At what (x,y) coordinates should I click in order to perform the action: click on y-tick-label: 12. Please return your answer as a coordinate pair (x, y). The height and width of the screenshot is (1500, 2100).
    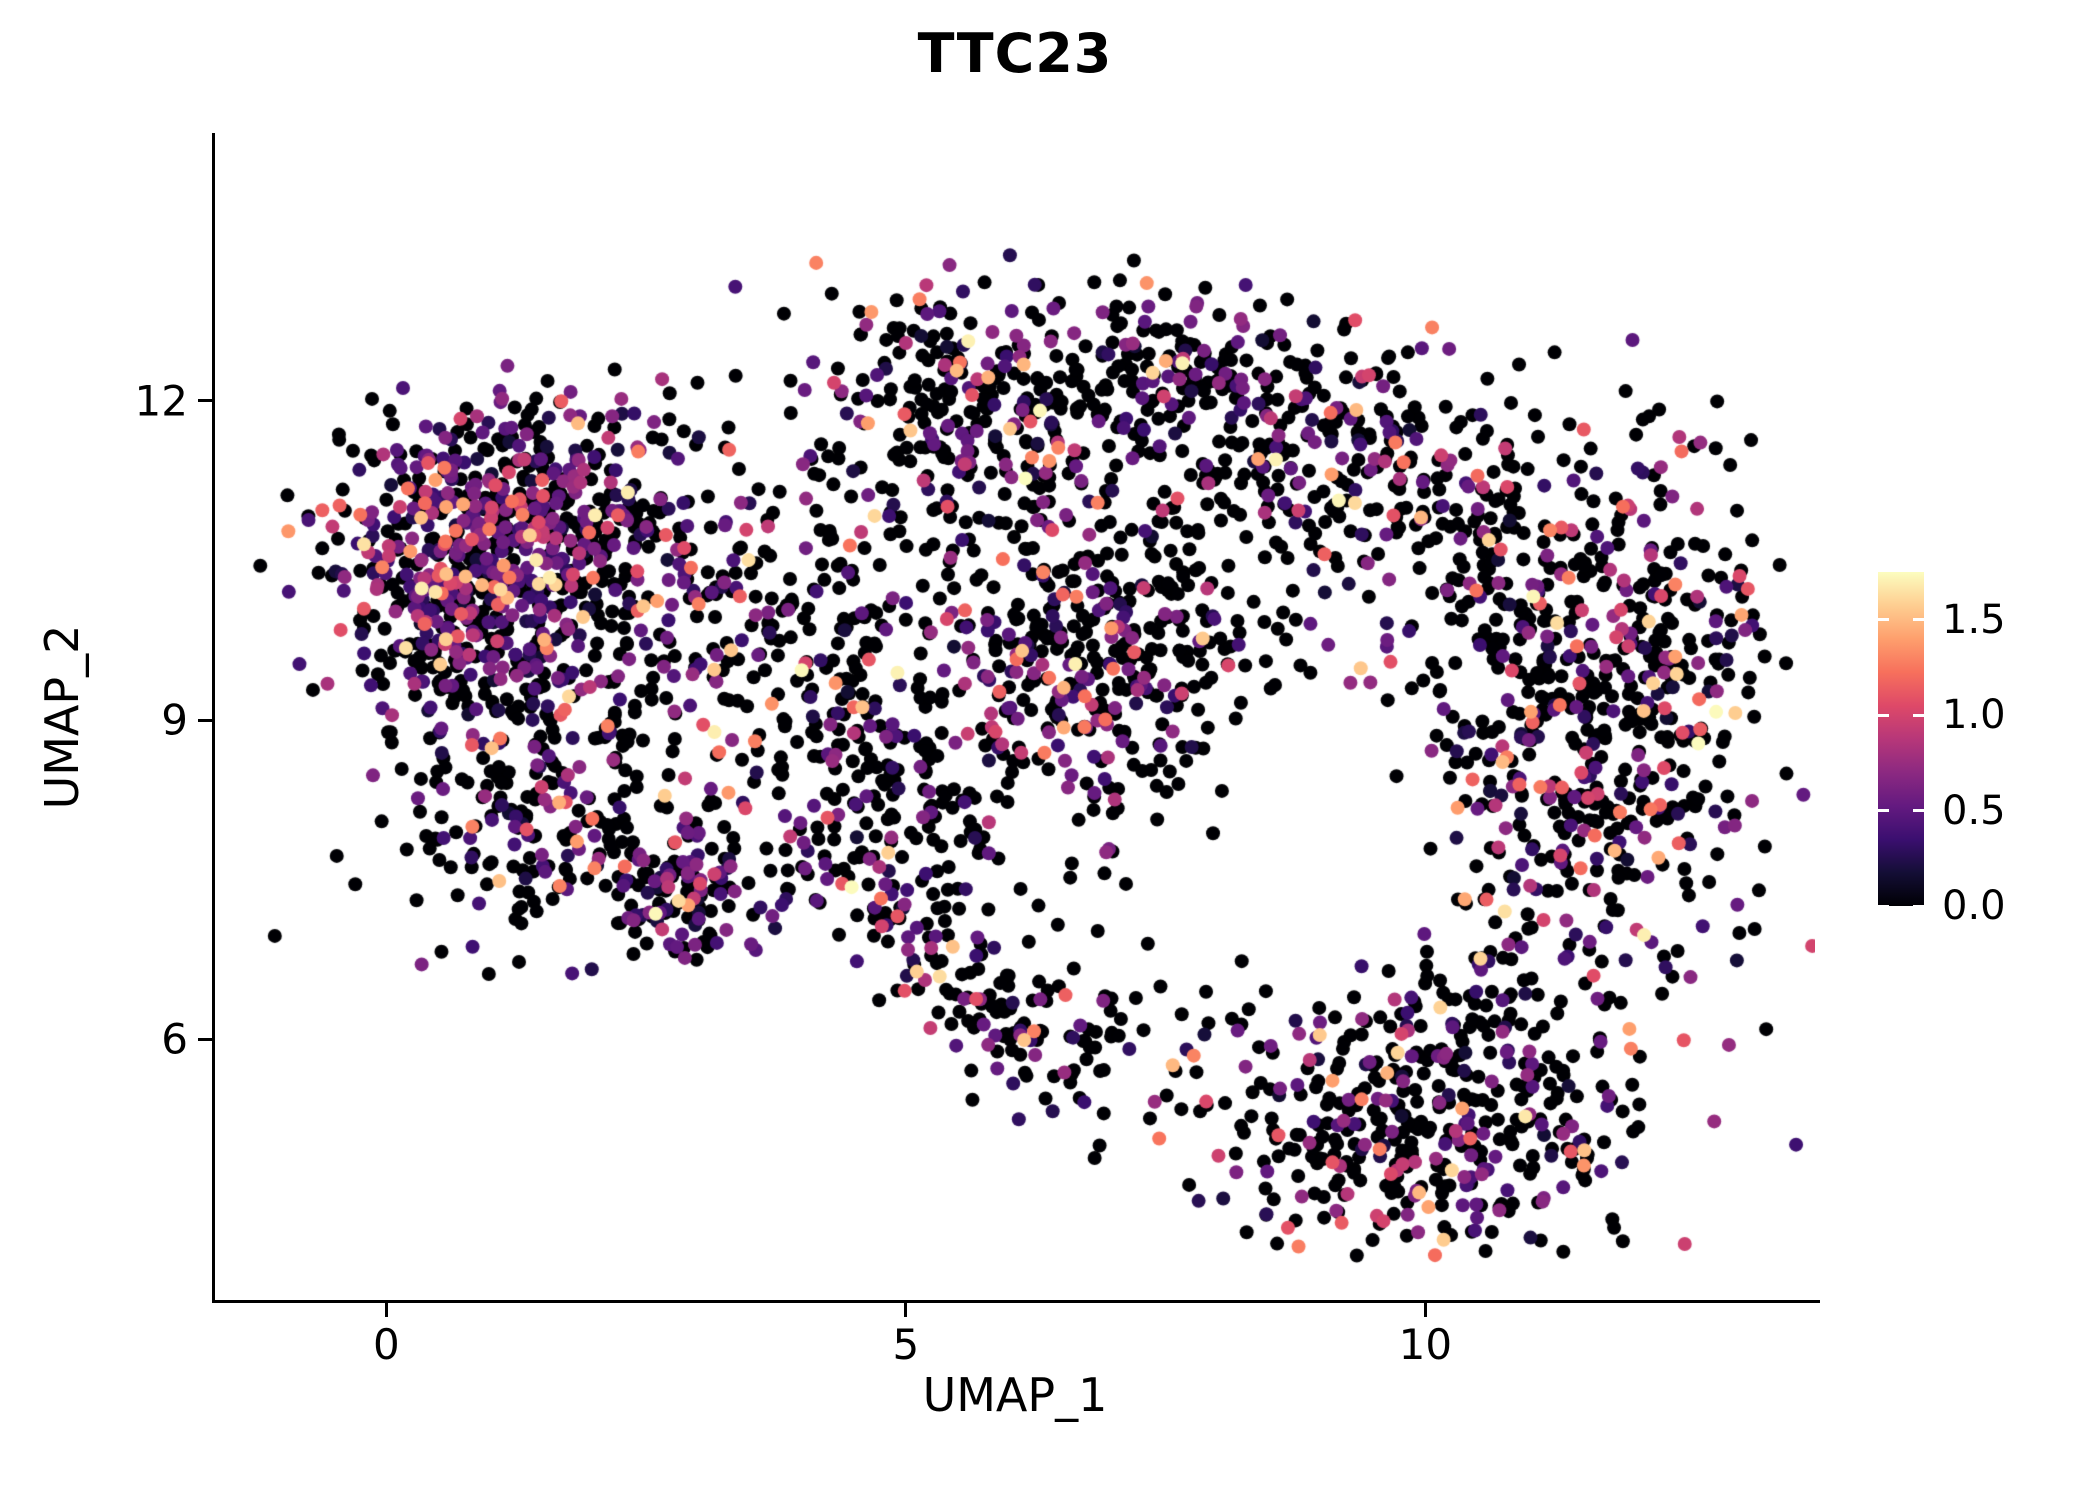
    Looking at the image, I should click on (161, 401).